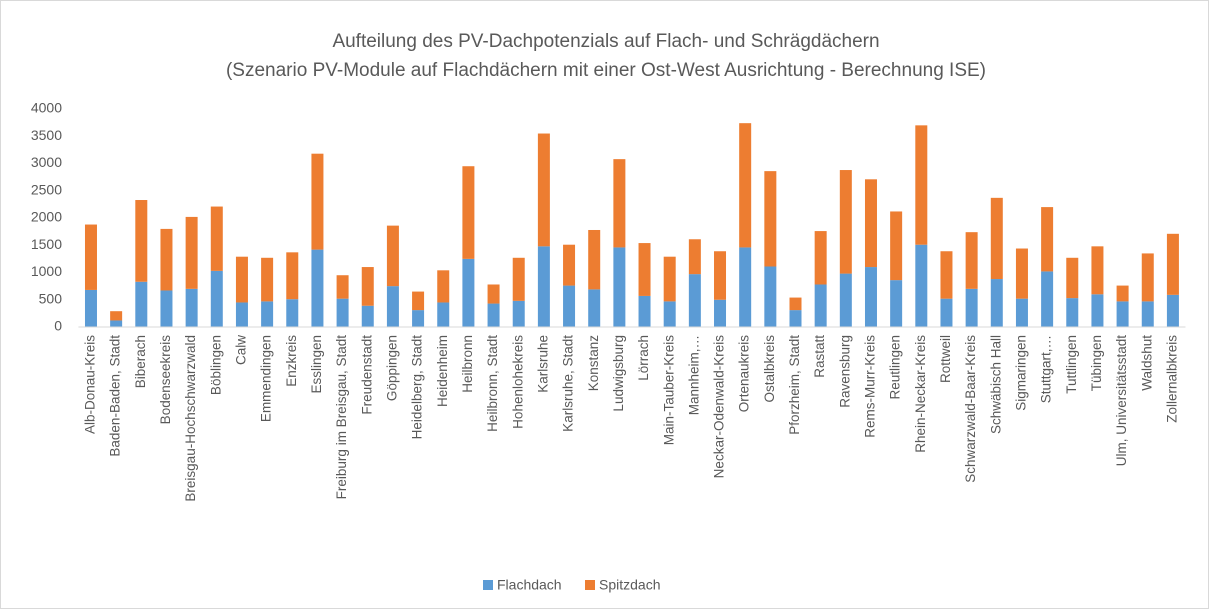 This screenshot has height=612, width=1212. I want to click on x-tick-label: Heidelberg, Stadt, so click(417, 387).